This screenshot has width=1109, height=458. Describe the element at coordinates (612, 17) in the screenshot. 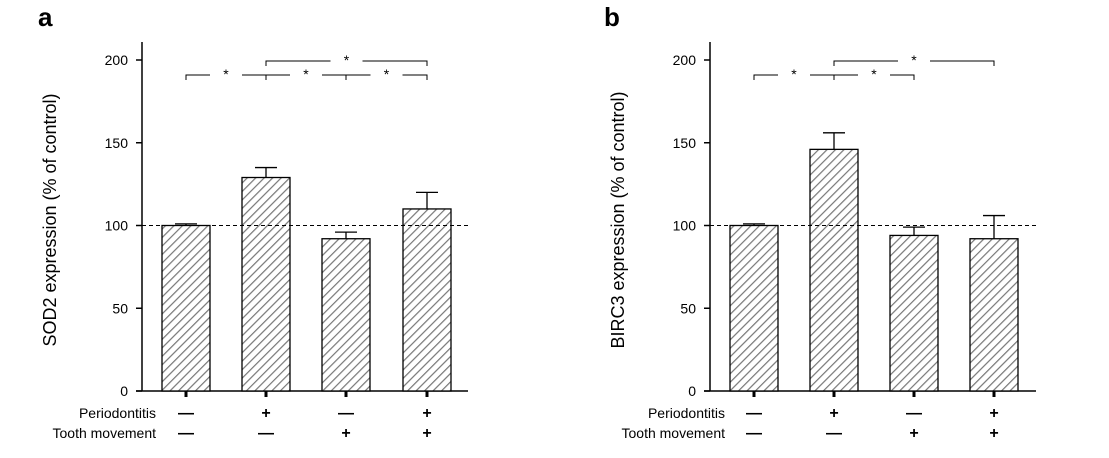

I see `panel-b-letter: b` at that location.